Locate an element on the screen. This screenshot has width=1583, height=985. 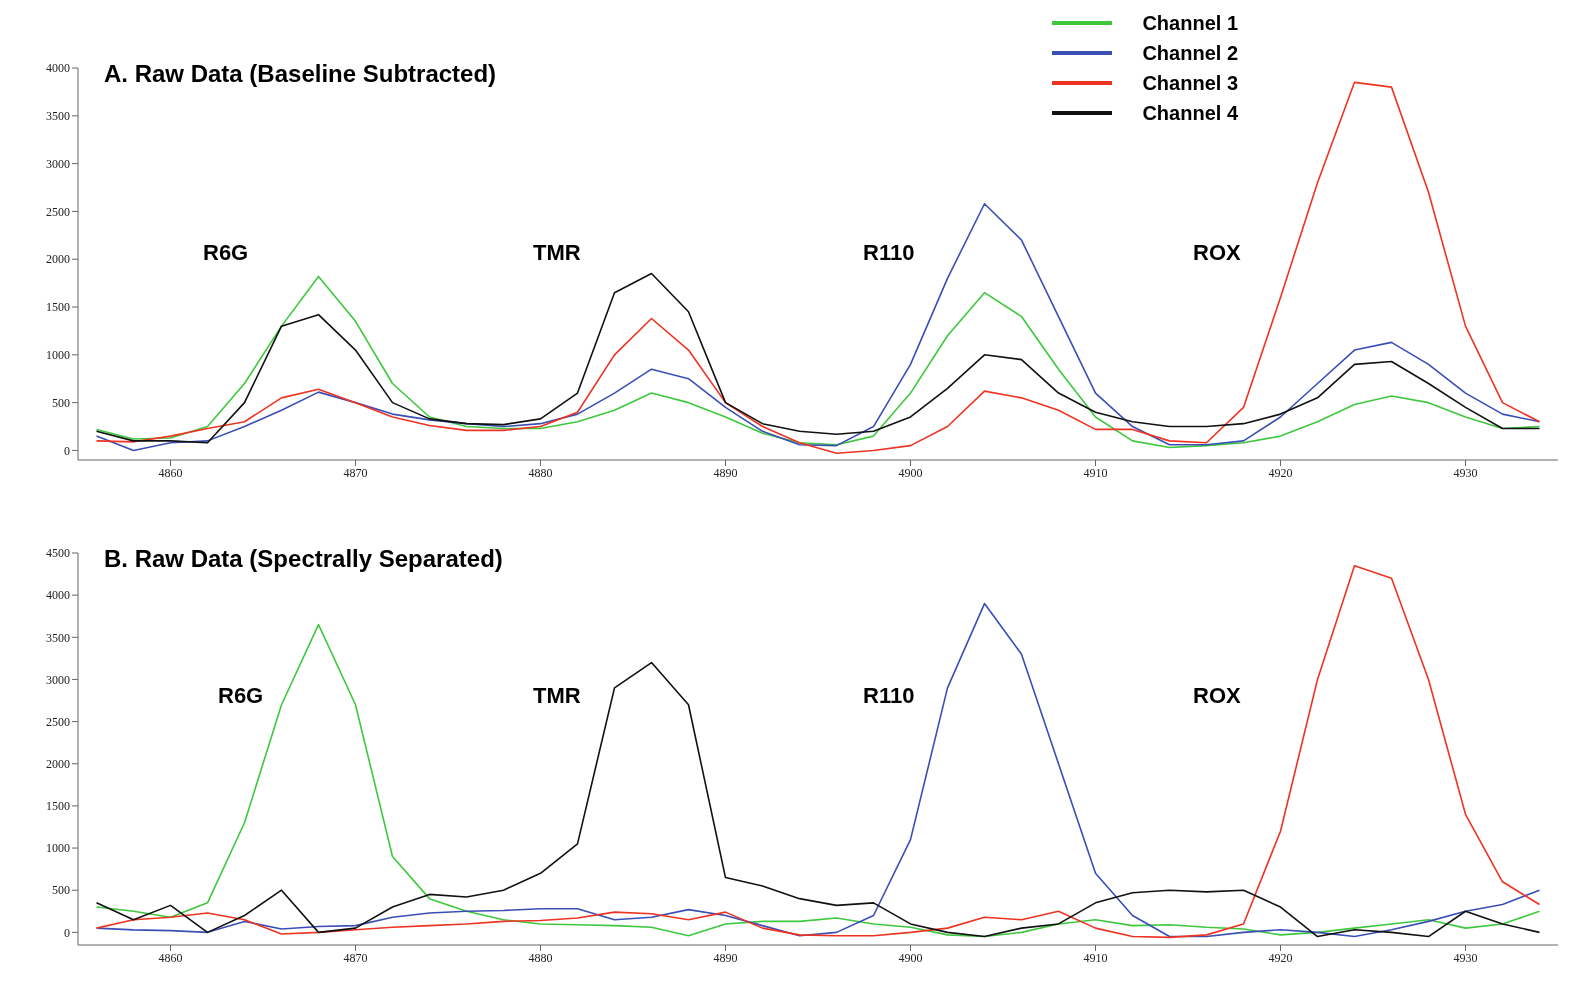
chart-title: A. Raw Data (Baseline Subtracted) is located at coordinates (300, 74).